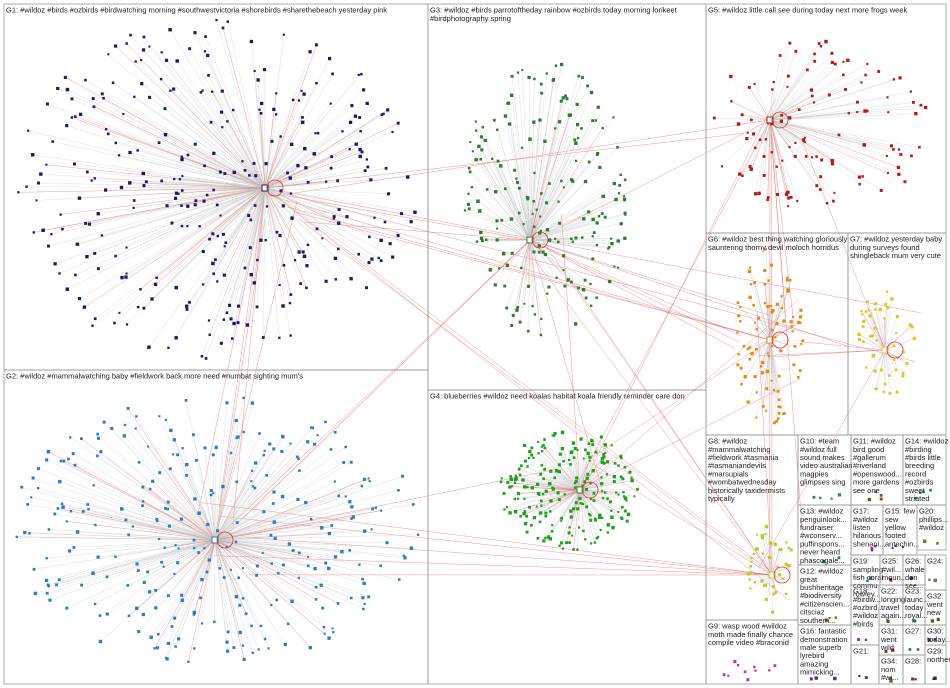 The width and height of the screenshot is (950, 688). Describe the element at coordinates (889, 591) in the screenshot. I see `group-label: G22:` at that location.